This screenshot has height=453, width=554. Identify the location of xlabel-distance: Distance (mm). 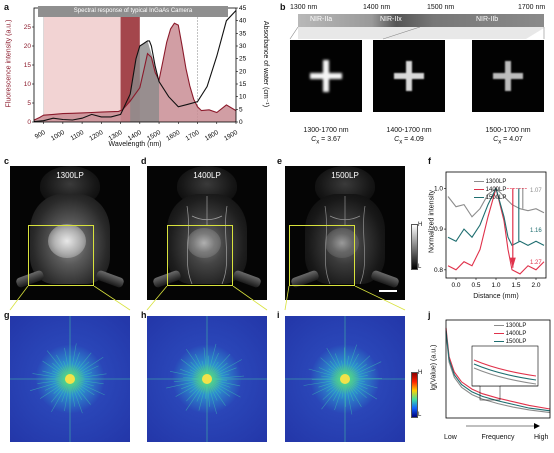
(496, 296).